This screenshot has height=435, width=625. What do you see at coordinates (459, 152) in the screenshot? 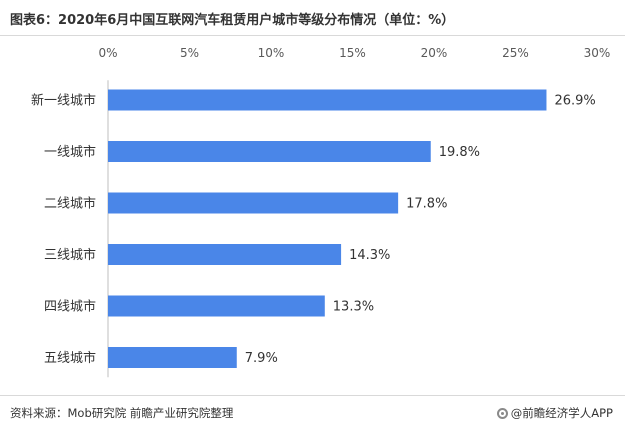
I see `value-label: 19.8%` at bounding box center [459, 152].